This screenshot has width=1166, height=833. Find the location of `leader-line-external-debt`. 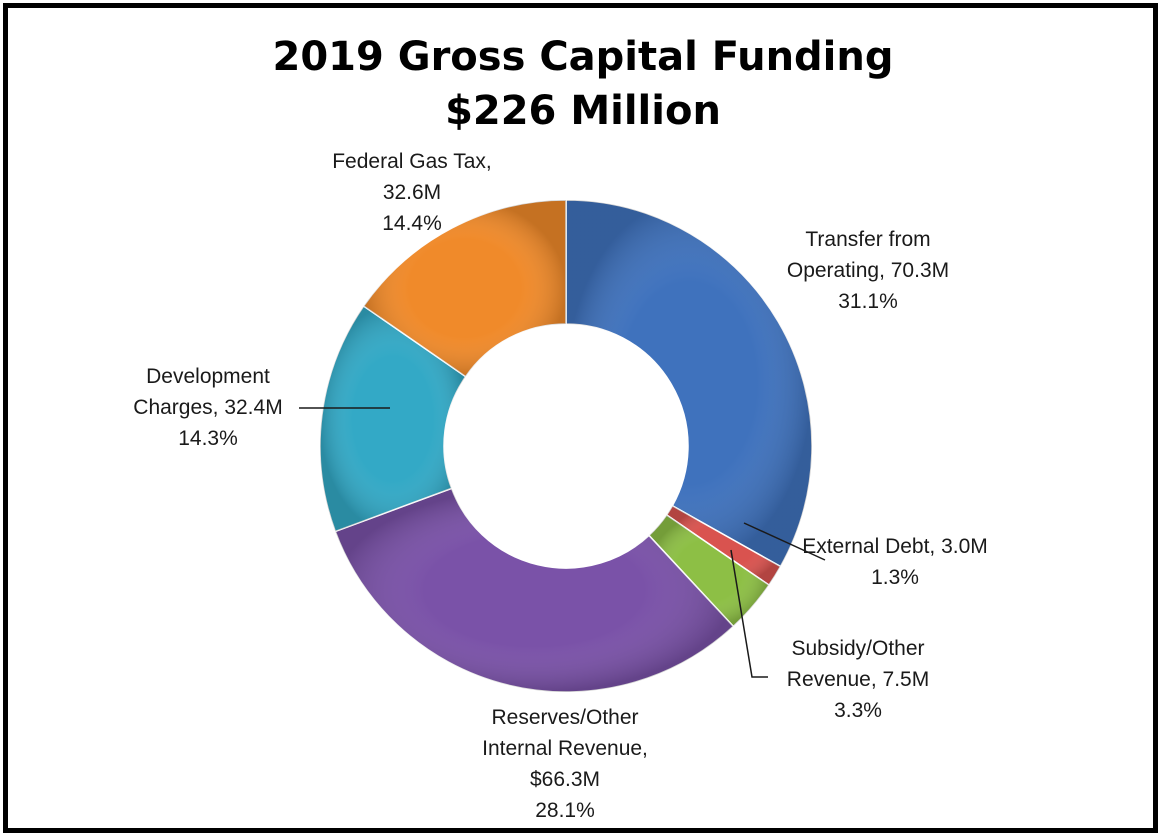

leader-line-external-debt is located at coordinates (784, 541).